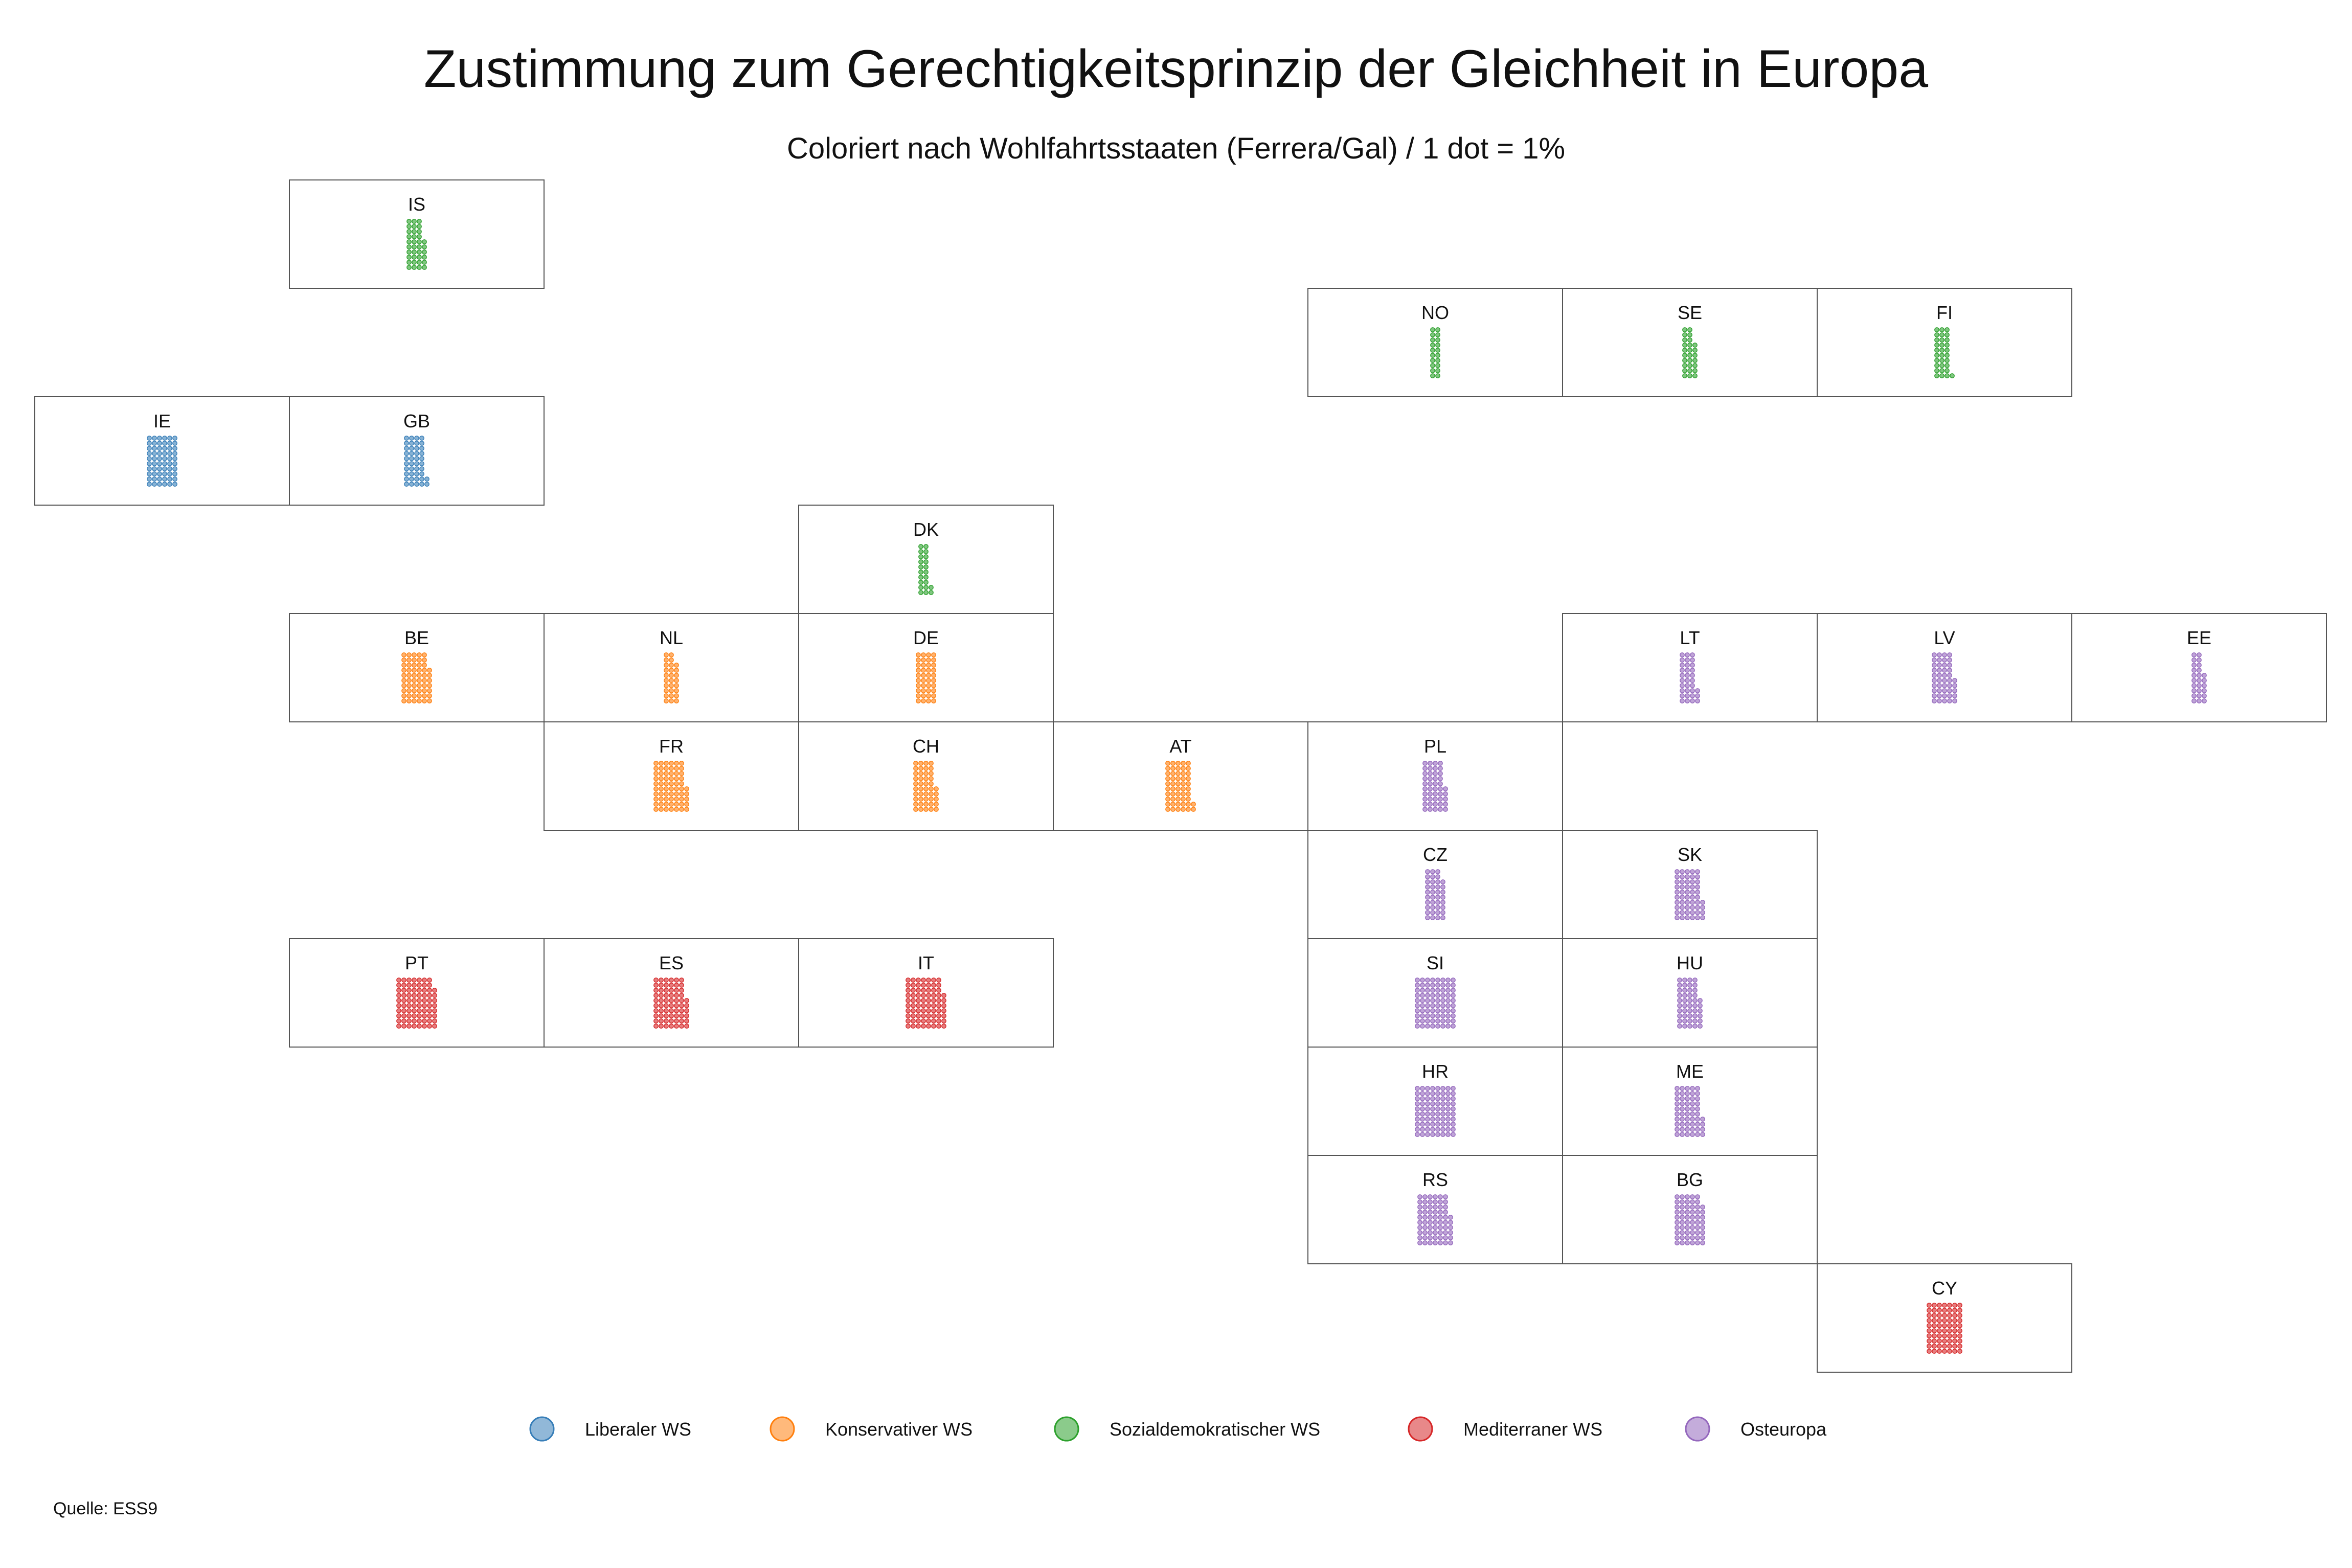 Image resolution: width=2352 pixels, height=1568 pixels. I want to click on country-code-label: BG, so click(1690, 1180).